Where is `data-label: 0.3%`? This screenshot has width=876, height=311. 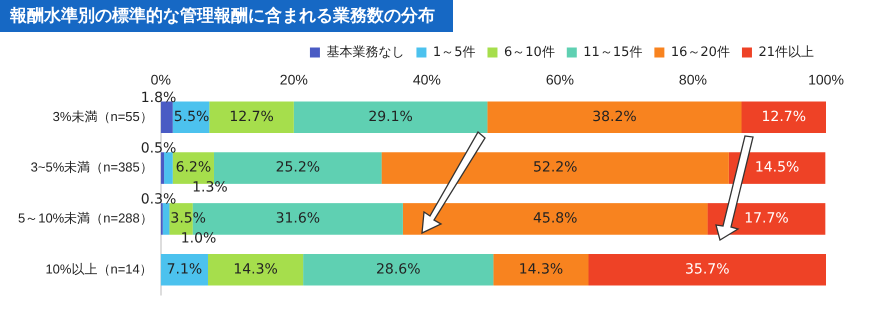
data-label: 0.3% is located at coordinates (158, 200).